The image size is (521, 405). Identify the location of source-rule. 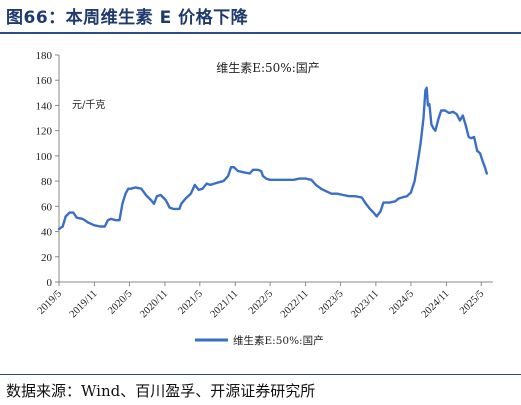
(260, 374).